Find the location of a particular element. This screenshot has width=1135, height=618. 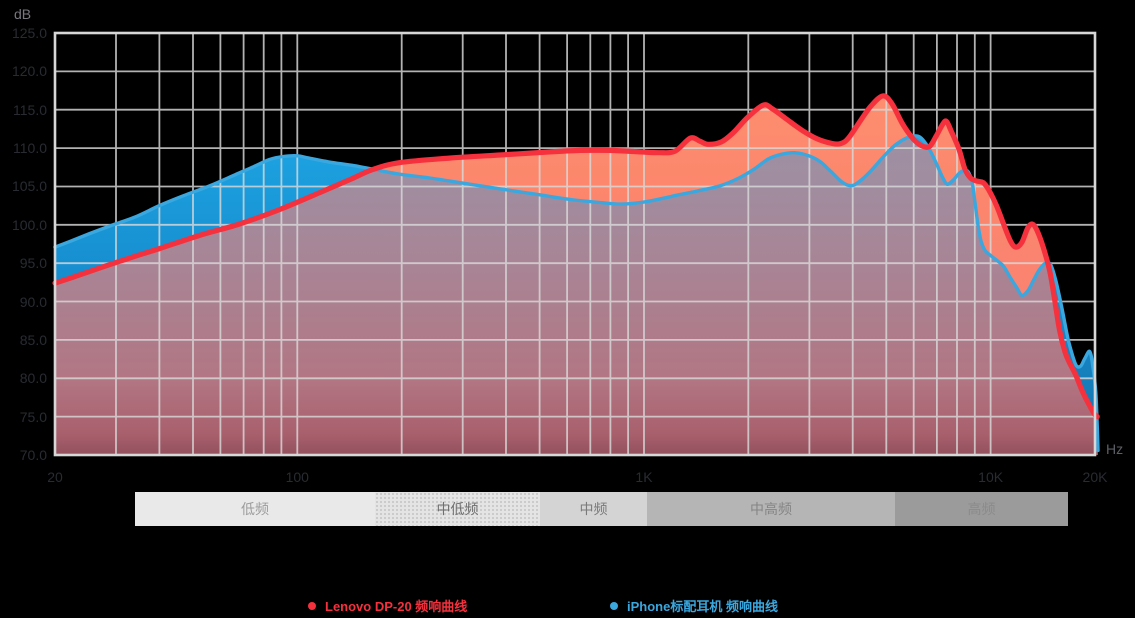

band-high-label: 高频 is located at coordinates (981, 509).